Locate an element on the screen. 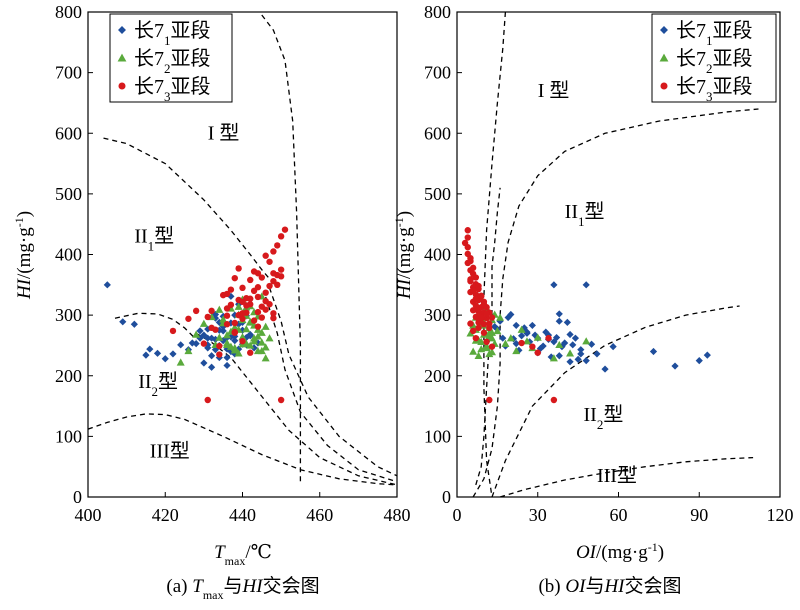 The height and width of the screenshot is (610, 800). panel-b-caption: (b) OI与HI交会图 is located at coordinates (609, 586).